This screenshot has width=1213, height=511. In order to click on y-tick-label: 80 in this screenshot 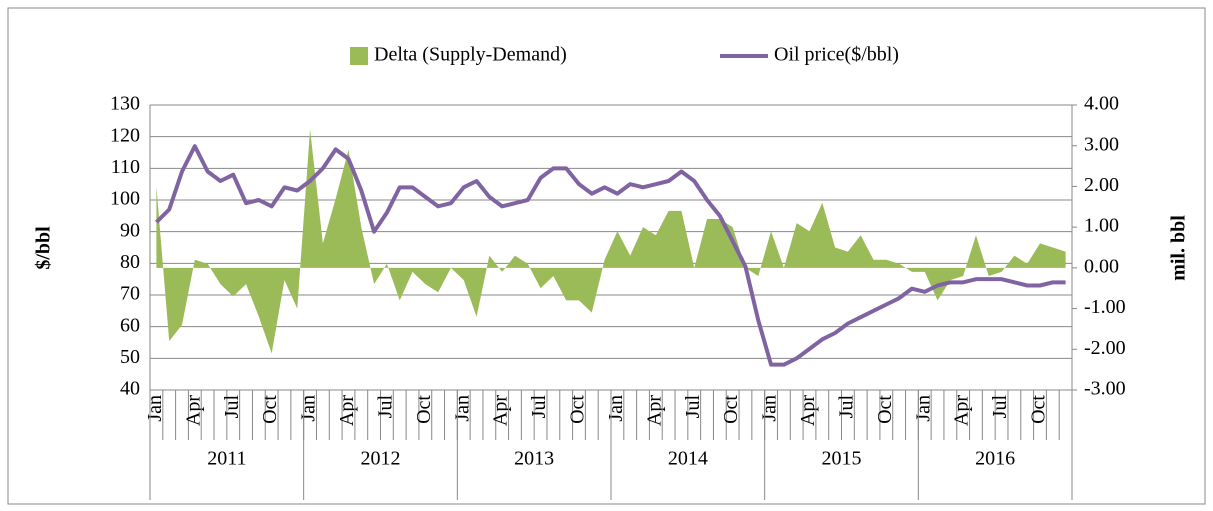, I will do `click(130, 262)`.